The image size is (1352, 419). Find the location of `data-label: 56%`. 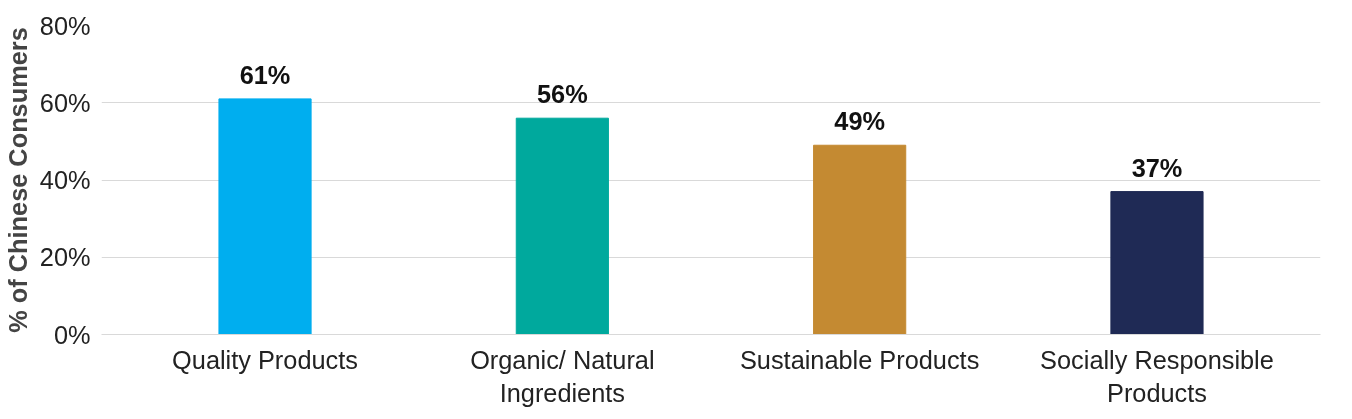

data-label: 56% is located at coordinates (562, 94).